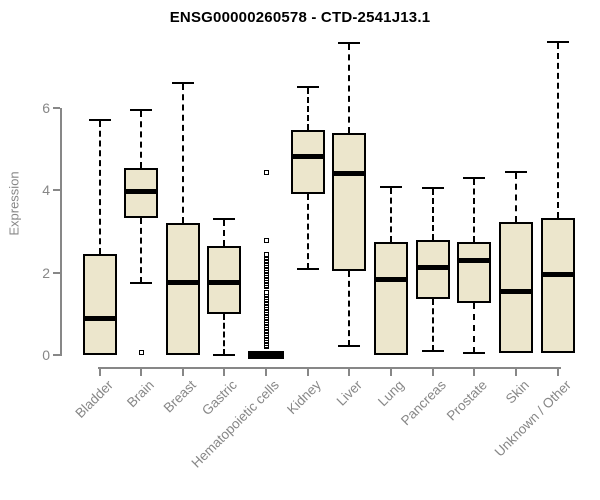 This screenshot has height=500, width=600. What do you see at coordinates (46, 355) in the screenshot?
I see `y-tick-label: 0` at bounding box center [46, 355].